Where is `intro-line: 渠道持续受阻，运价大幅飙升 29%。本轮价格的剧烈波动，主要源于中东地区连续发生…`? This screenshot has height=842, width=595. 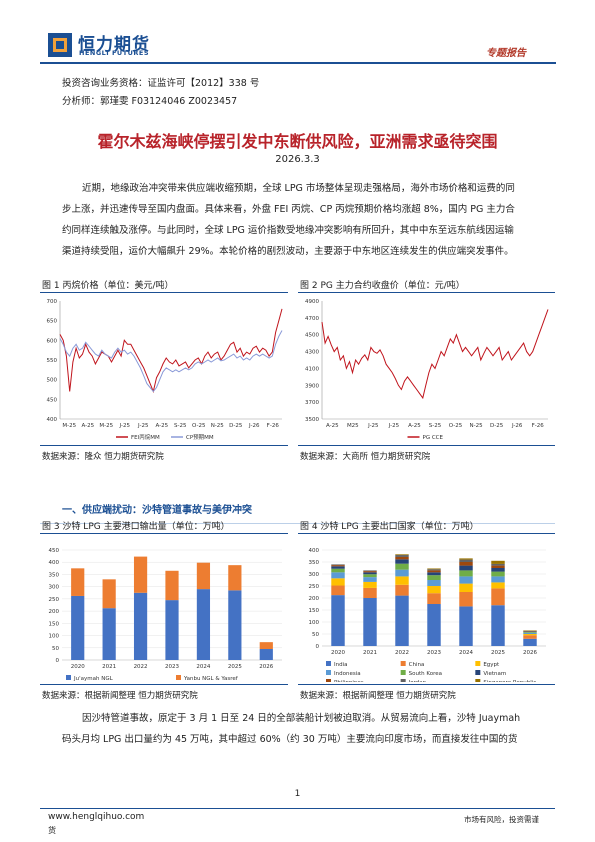 intro-line: 渠道持续受阻，运价大幅飙升 29%。本轮价格的剧烈波动，主要源于中东地区连续发生… is located at coordinates (288, 251).